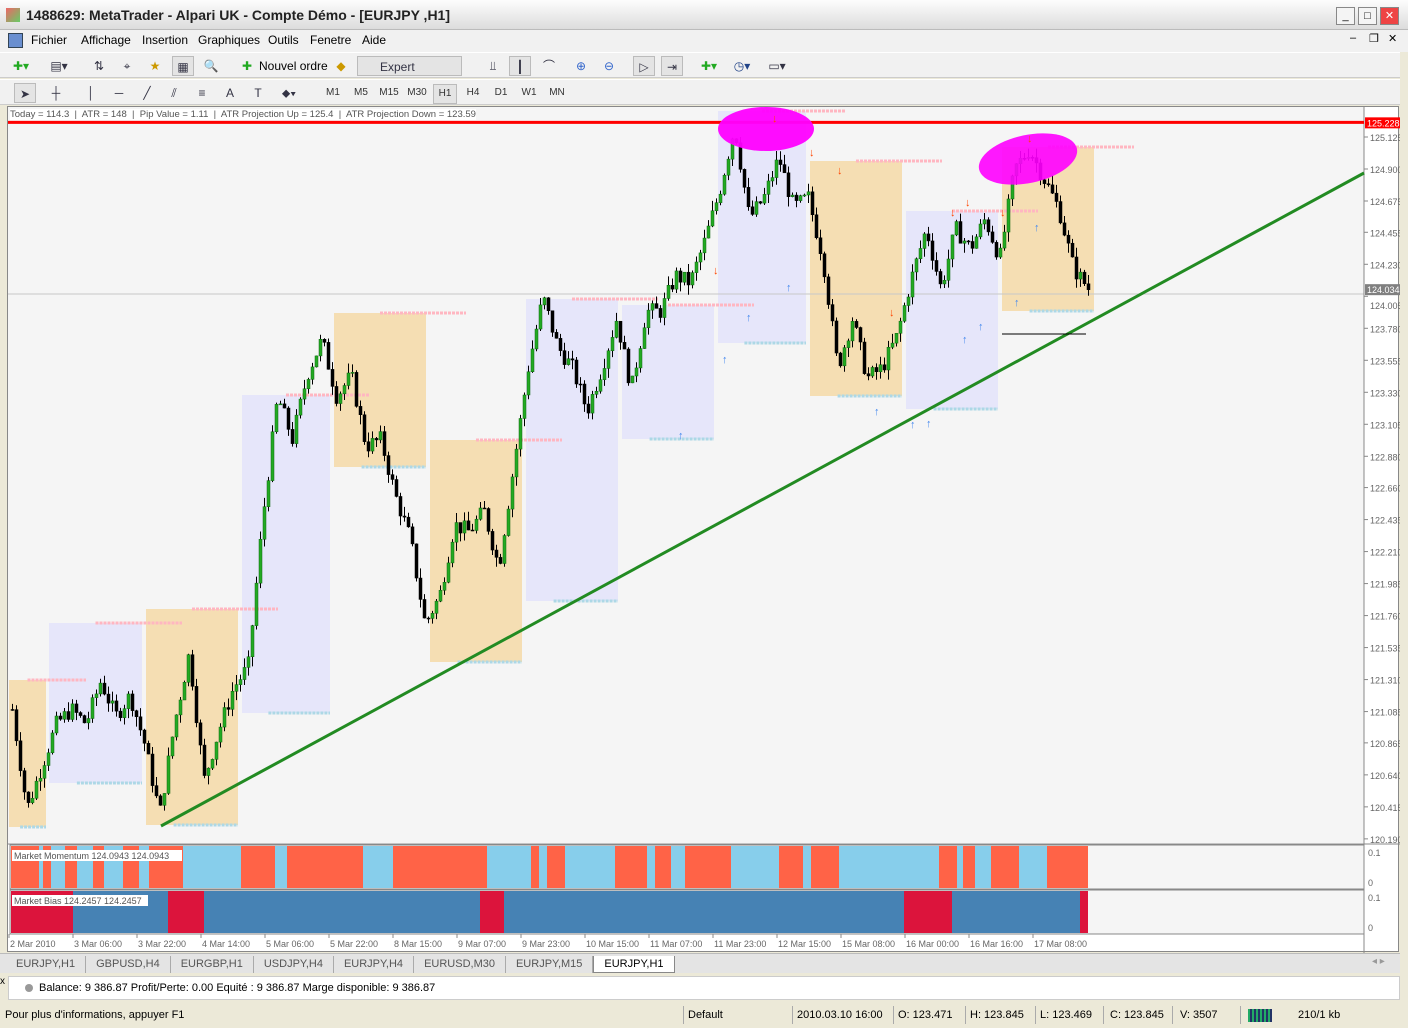 The image size is (1408, 1028). I want to click on bar-chart-icon: ⫫, so click(493, 66).